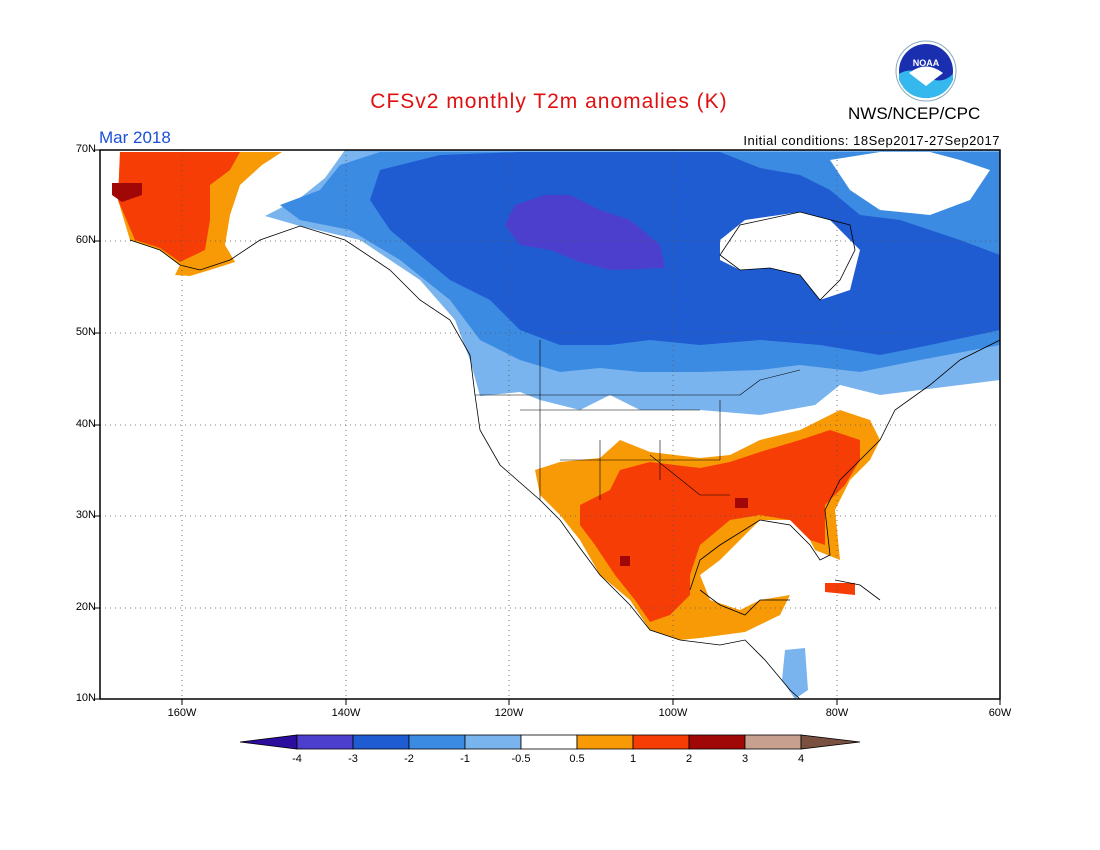 This screenshot has height=850, width=1100. What do you see at coordinates (85, 240) in the screenshot?
I see `lat-label-60n: 60N` at bounding box center [85, 240].